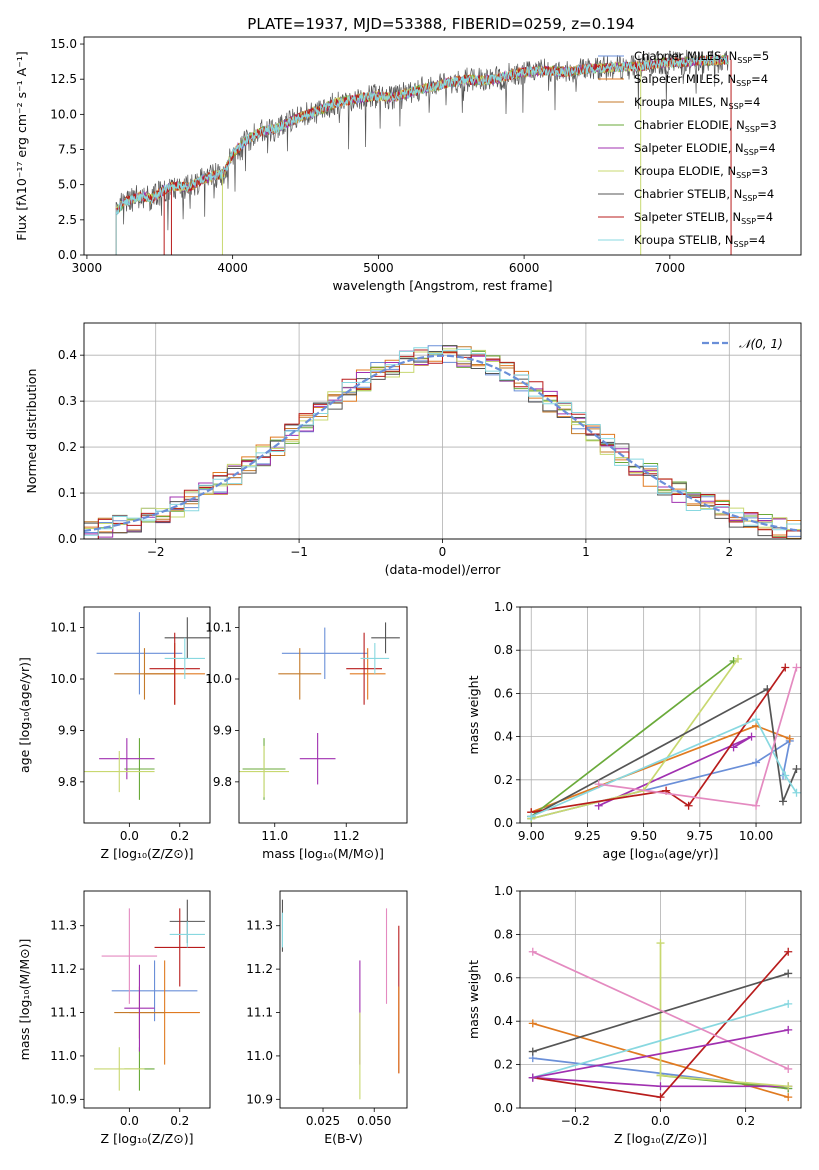 The width and height of the screenshot is (819, 1170). I want to click on y-tick-label: 1.0, so click(503, 607).